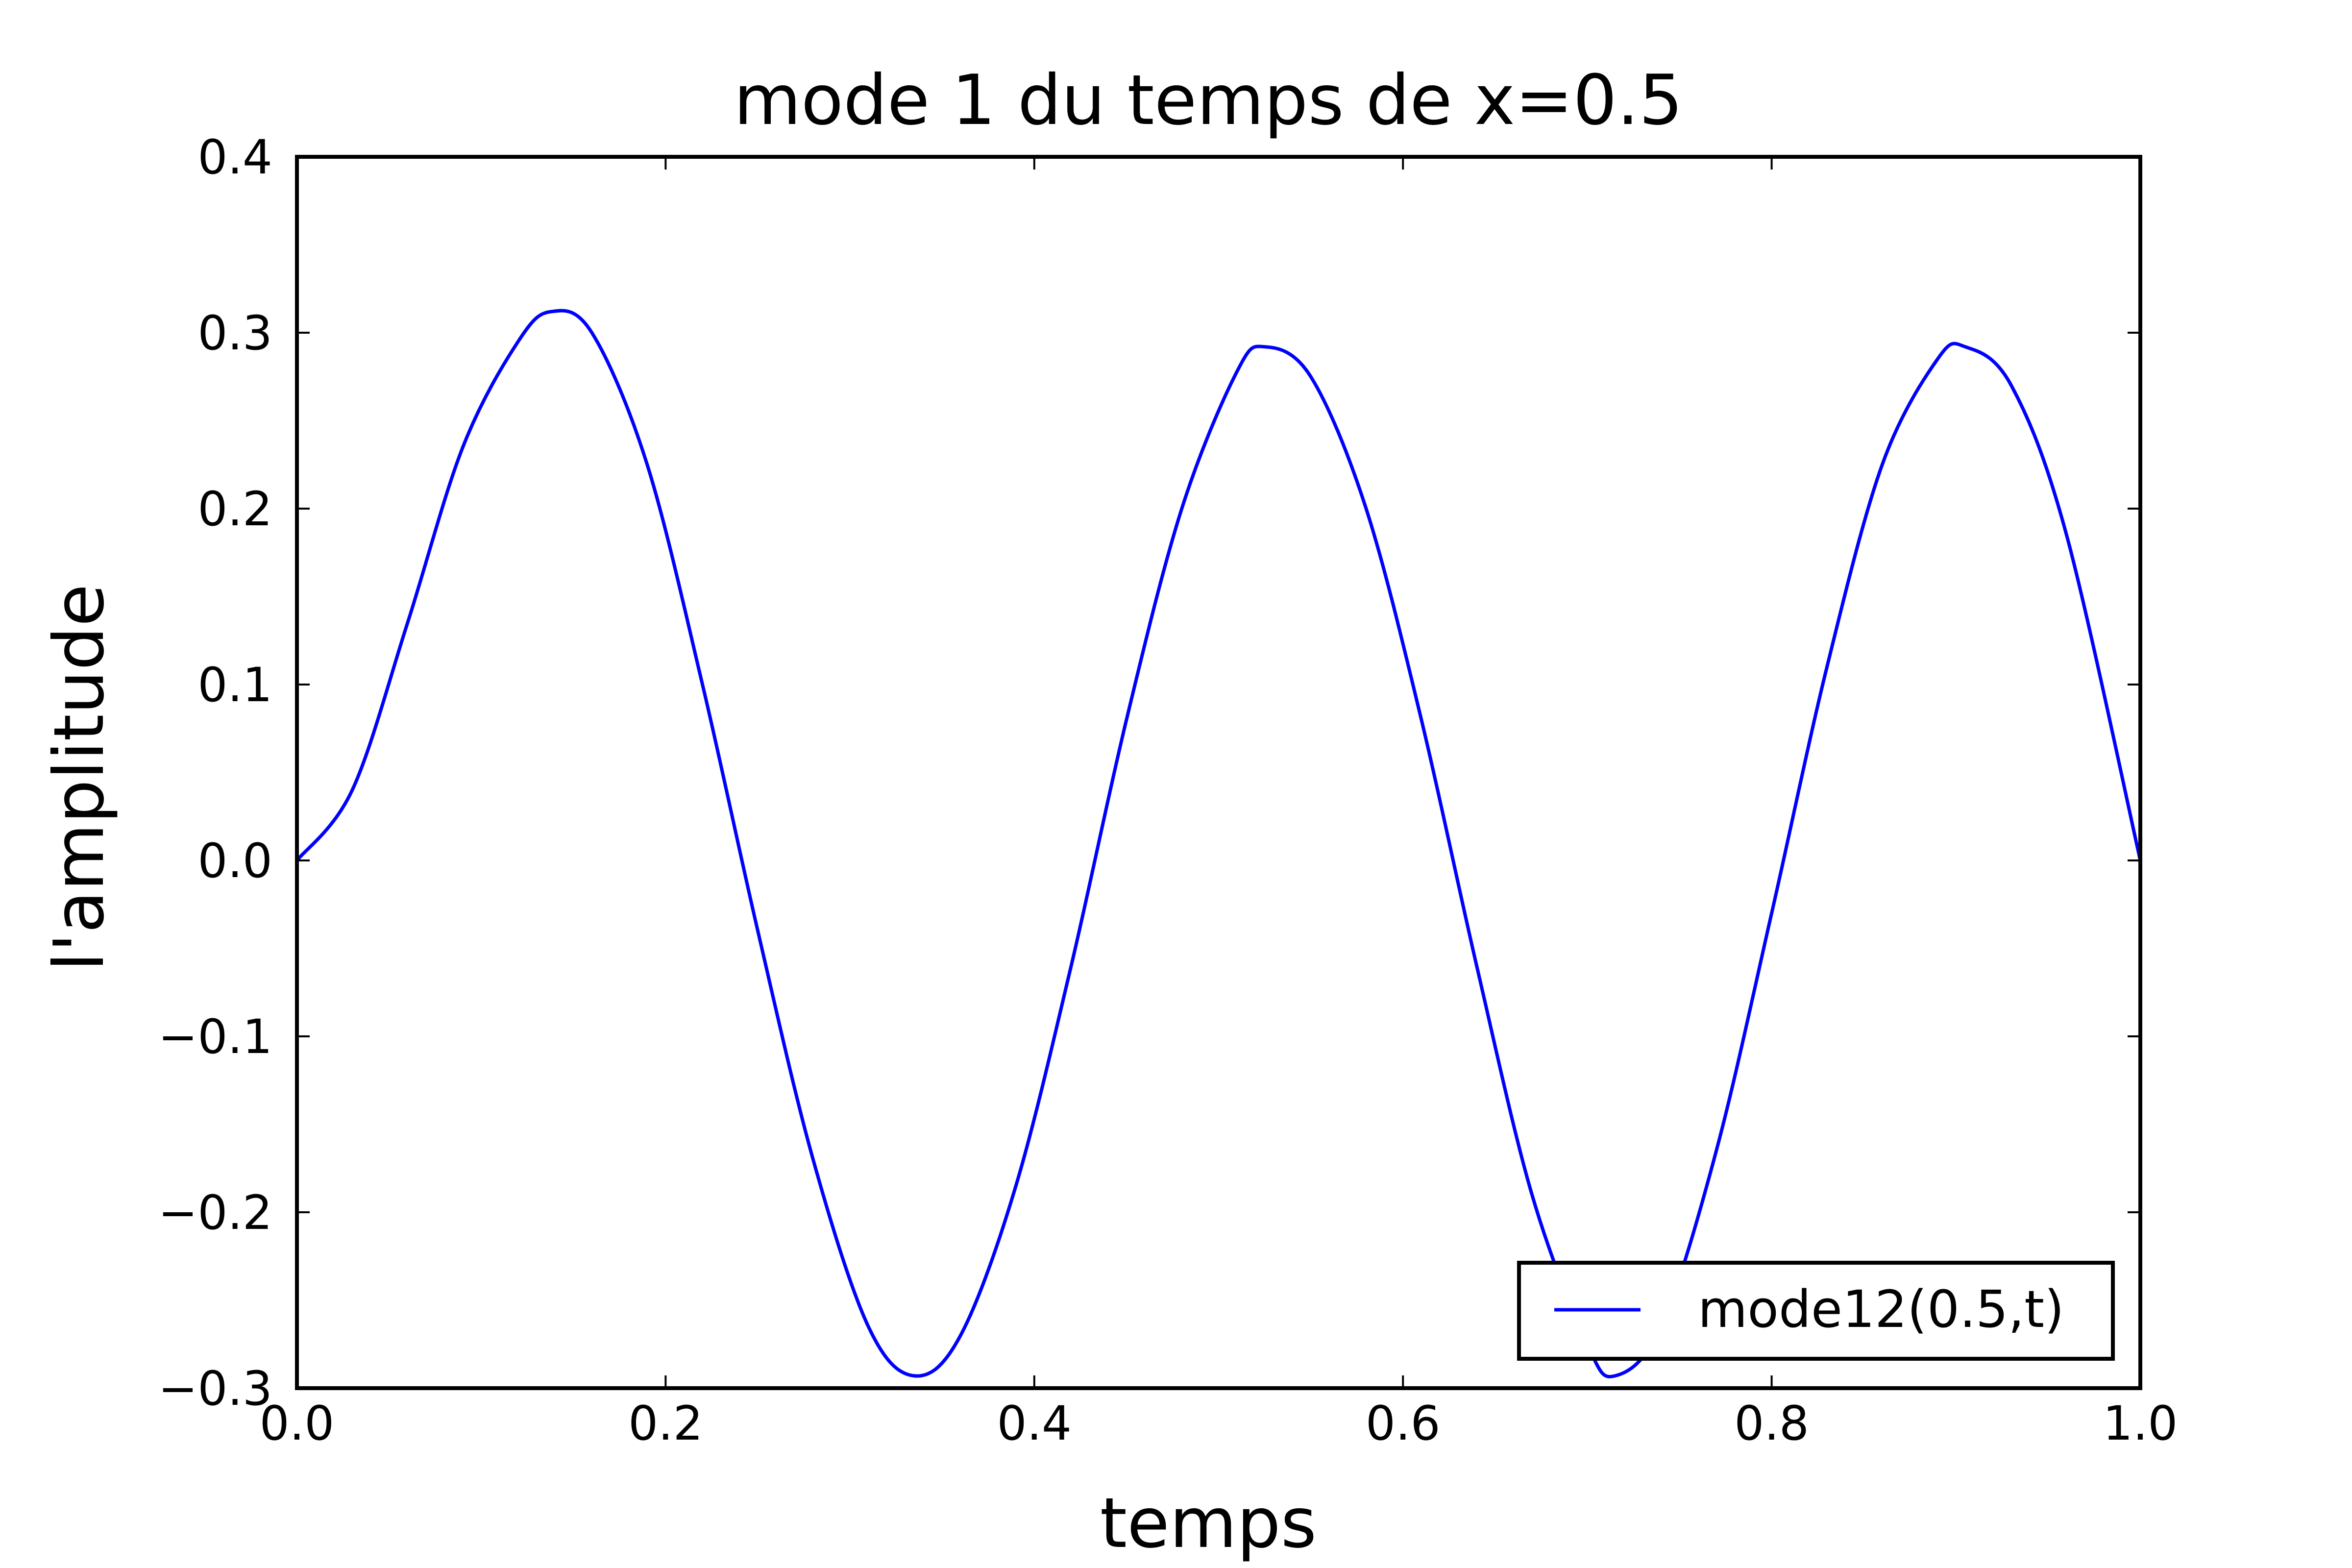  What do you see at coordinates (297, 1423) in the screenshot?
I see `x-tick-label: 0.0` at bounding box center [297, 1423].